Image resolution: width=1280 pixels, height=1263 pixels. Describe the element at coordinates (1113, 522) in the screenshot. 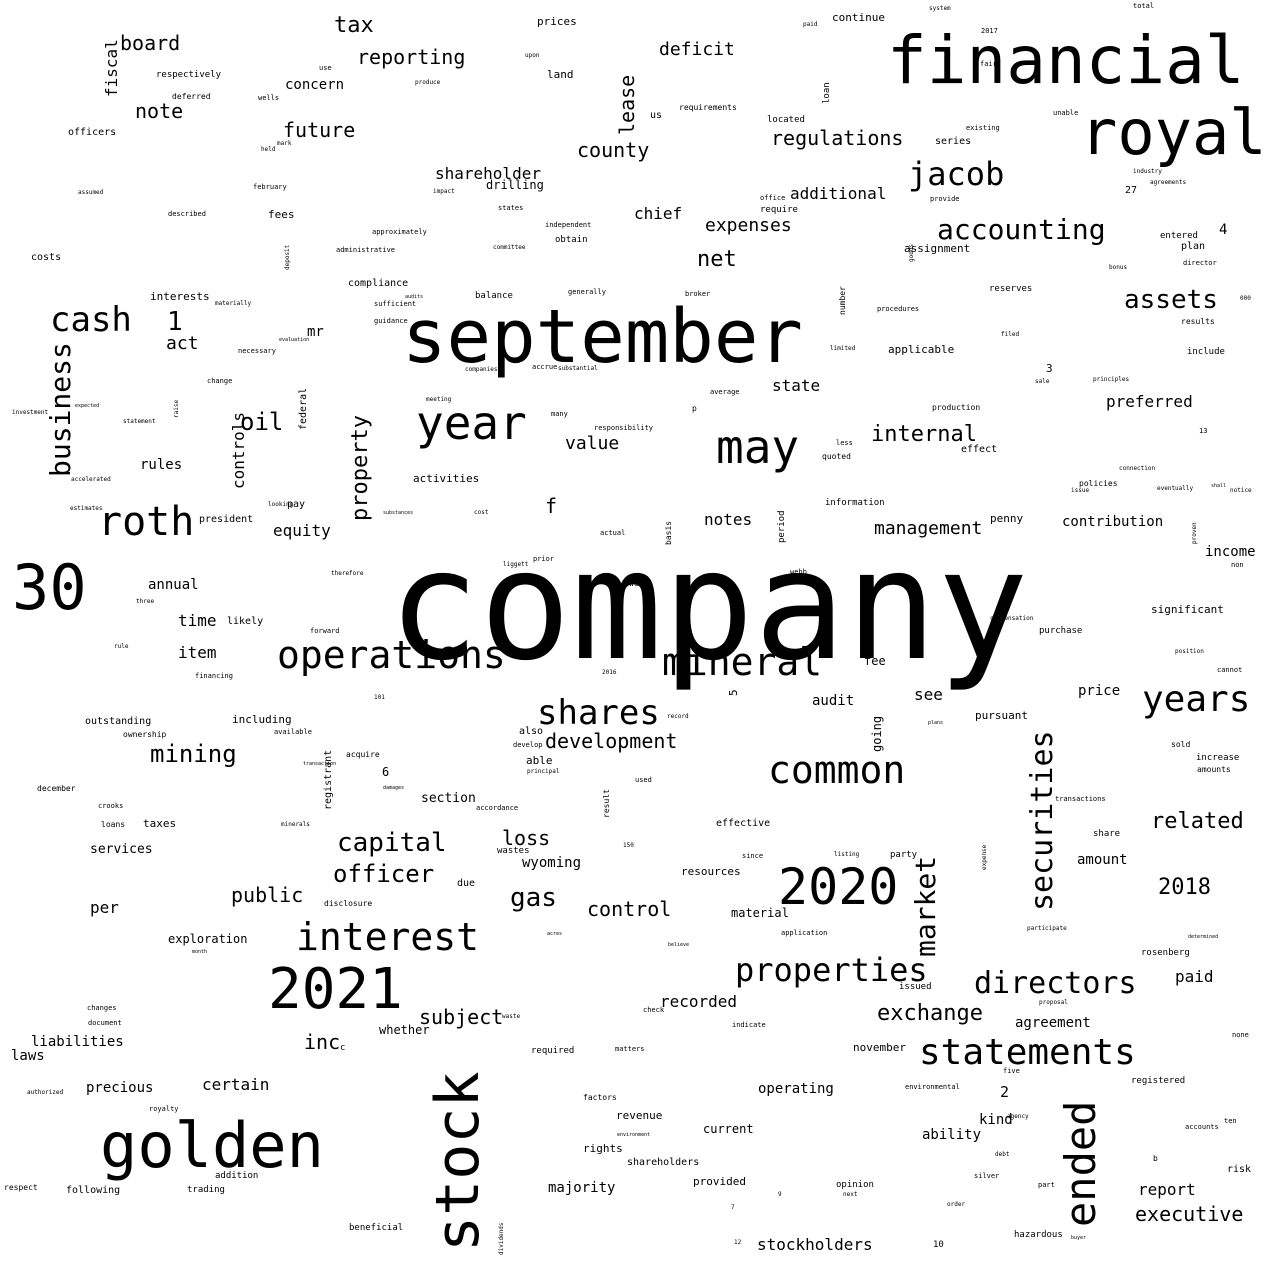

I see `cloud-word: contribution` at that location.